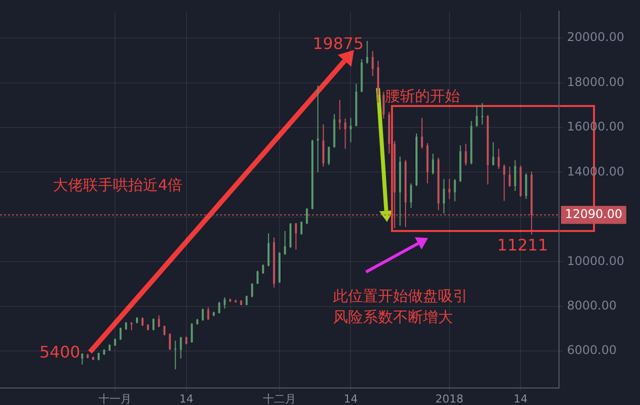 The image size is (640, 405). Describe the element at coordinates (595, 37) in the screenshot. I see `y-tick-label: 20000.00` at that location.